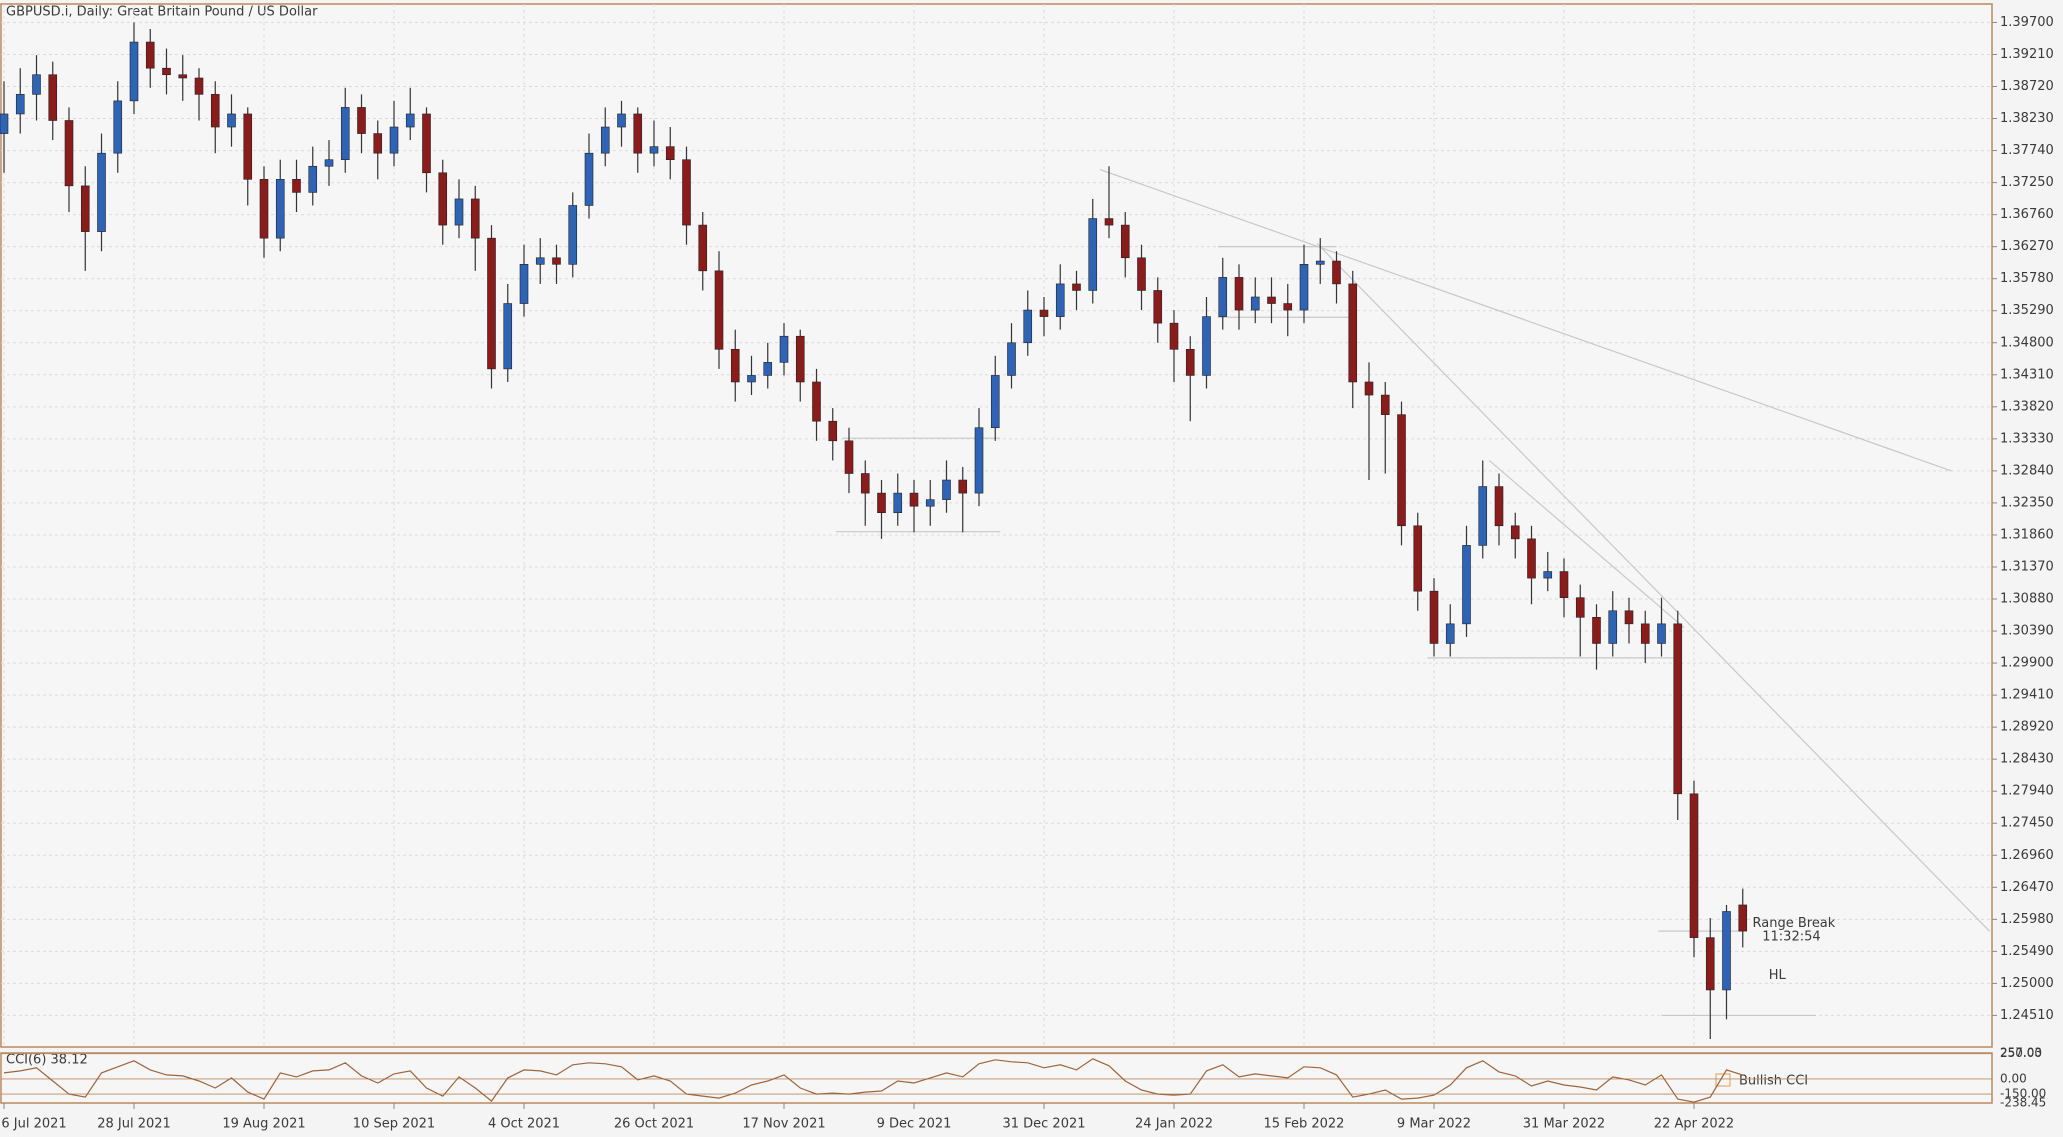 The width and height of the screenshot is (2063, 1137). What do you see at coordinates (2027, 310) in the screenshot?
I see `y-tick-label: 1.35290` at bounding box center [2027, 310].